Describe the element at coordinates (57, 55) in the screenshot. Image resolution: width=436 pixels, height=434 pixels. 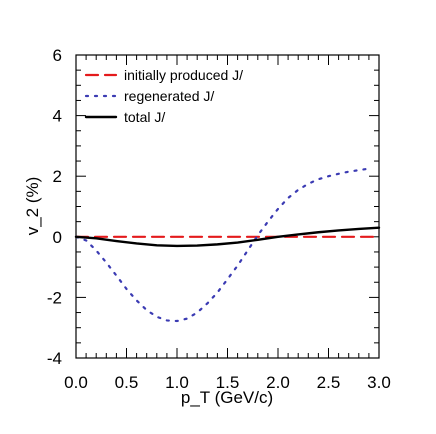
I see `y-tick-label: 6` at that location.